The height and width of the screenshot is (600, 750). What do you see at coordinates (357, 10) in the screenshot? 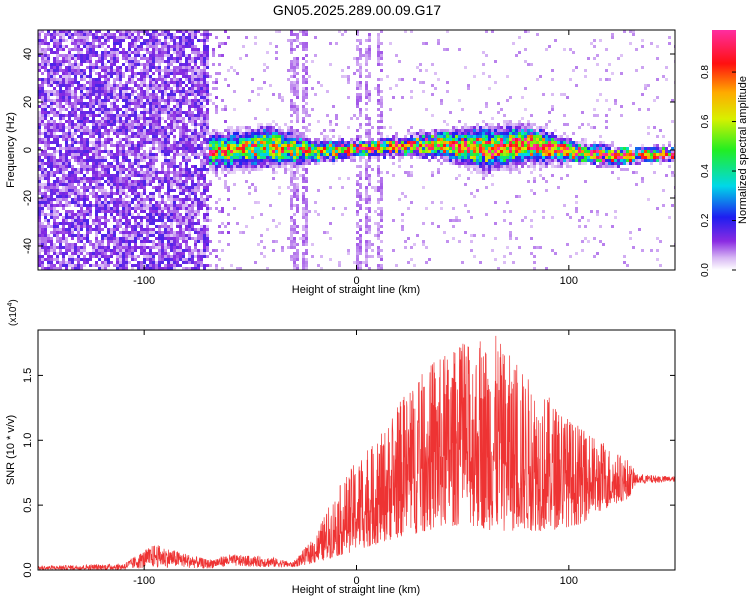
I see `page-title: GN05.2025.289.00.09.G17` at bounding box center [357, 10].